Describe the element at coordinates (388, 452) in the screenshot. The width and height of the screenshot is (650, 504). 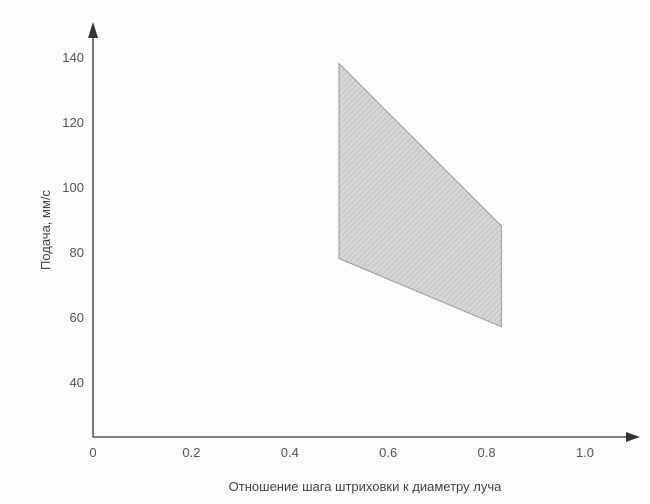
I see `x-tick-label: 0.6` at that location.